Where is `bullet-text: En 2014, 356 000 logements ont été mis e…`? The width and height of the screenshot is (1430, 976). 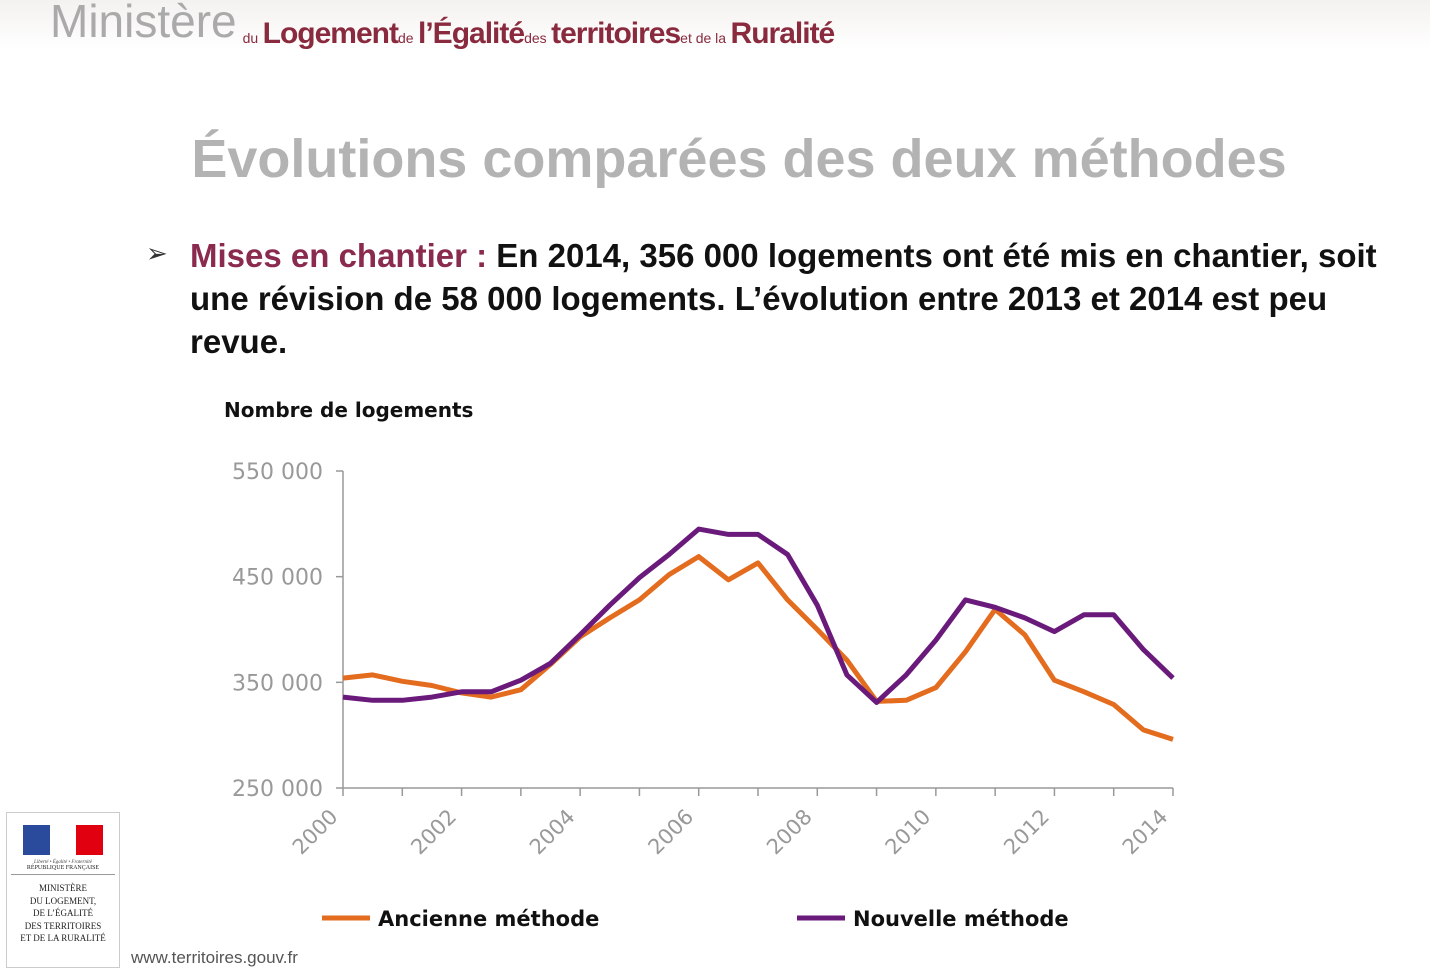 bullet-text: En 2014, 356 000 logements ont été mis e… is located at coordinates (783, 298).